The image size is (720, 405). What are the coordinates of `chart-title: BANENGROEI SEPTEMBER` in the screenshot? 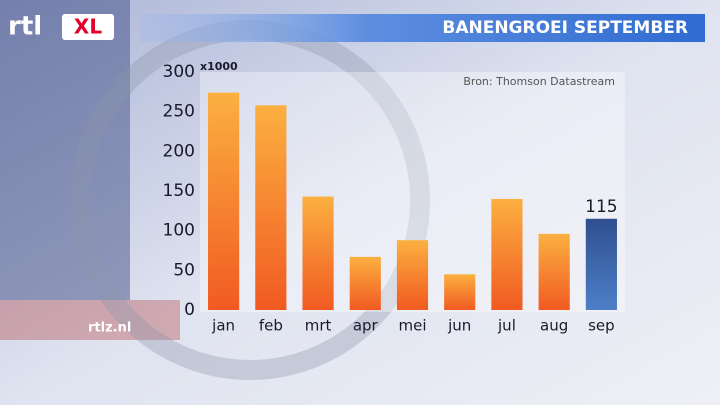 It's located at (565, 28).